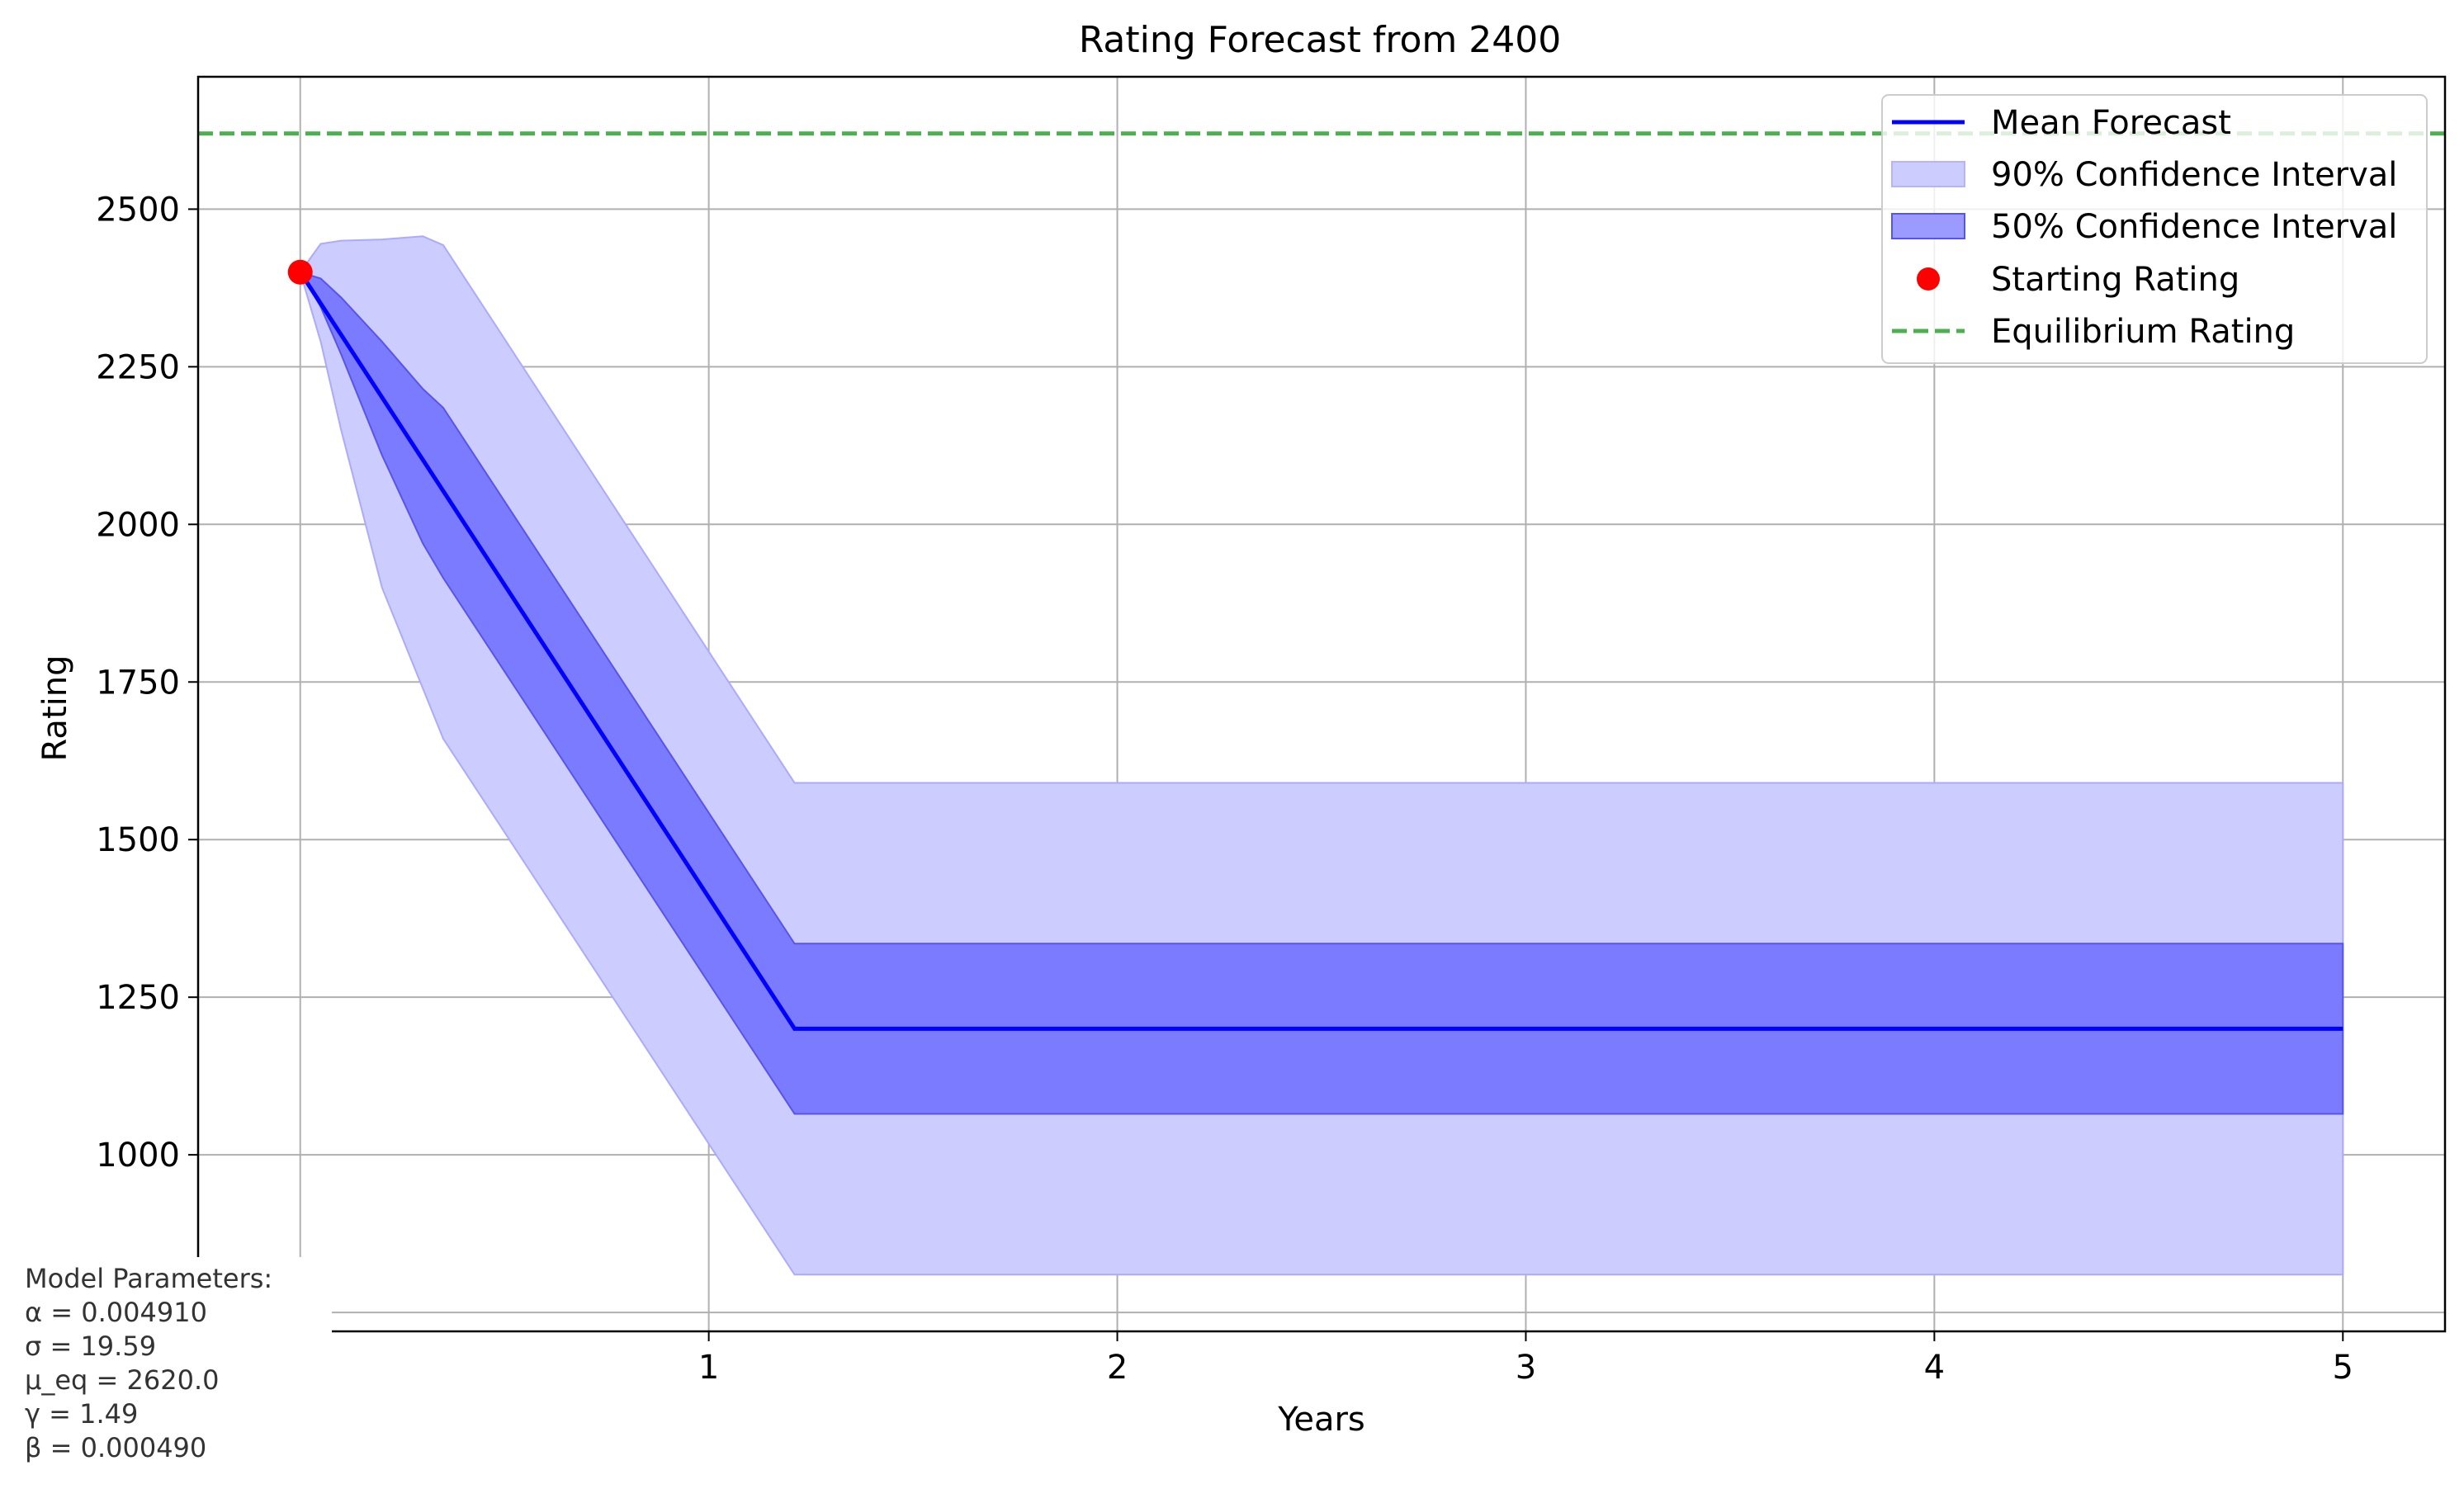  I want to click on x-tick-label: 1, so click(709, 1368).